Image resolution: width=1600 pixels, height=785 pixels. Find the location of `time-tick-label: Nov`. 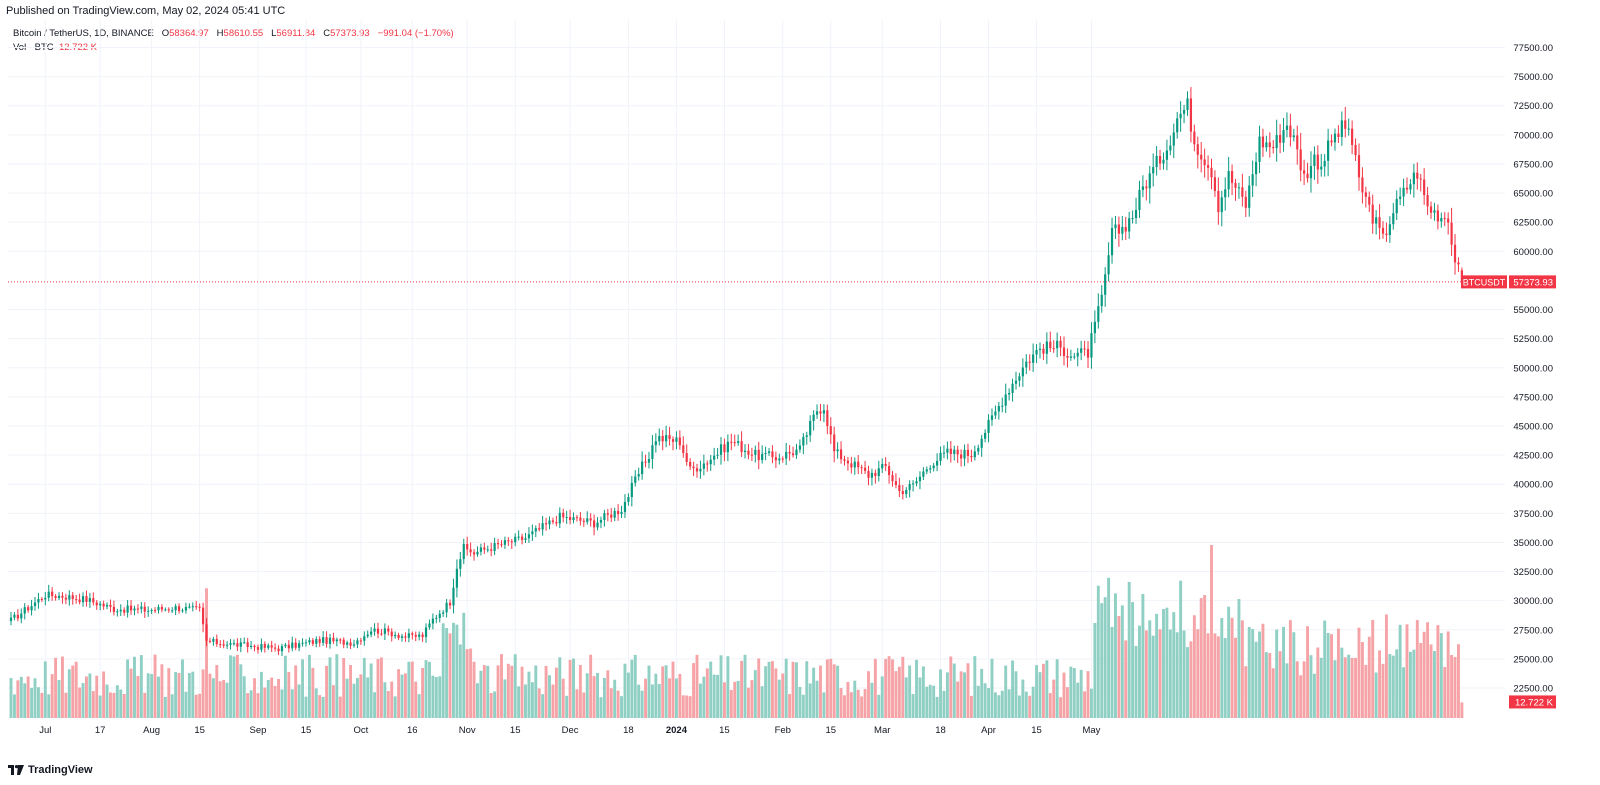

time-tick-label: Nov is located at coordinates (467, 730).